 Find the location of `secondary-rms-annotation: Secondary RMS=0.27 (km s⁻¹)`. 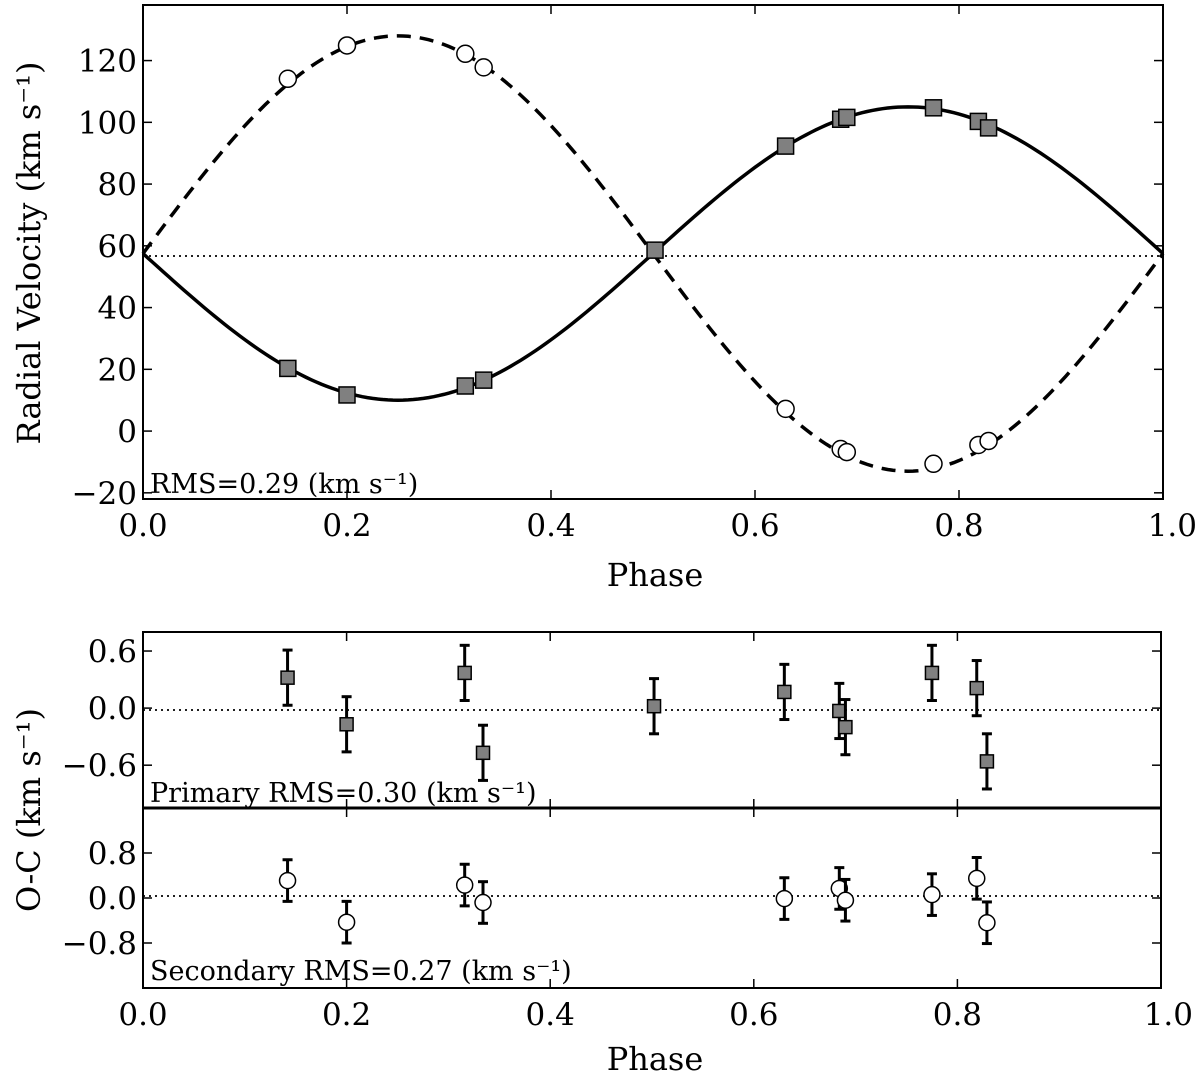

secondary-rms-annotation: Secondary RMS=0.27 (km s⁻¹) is located at coordinates (361, 971).